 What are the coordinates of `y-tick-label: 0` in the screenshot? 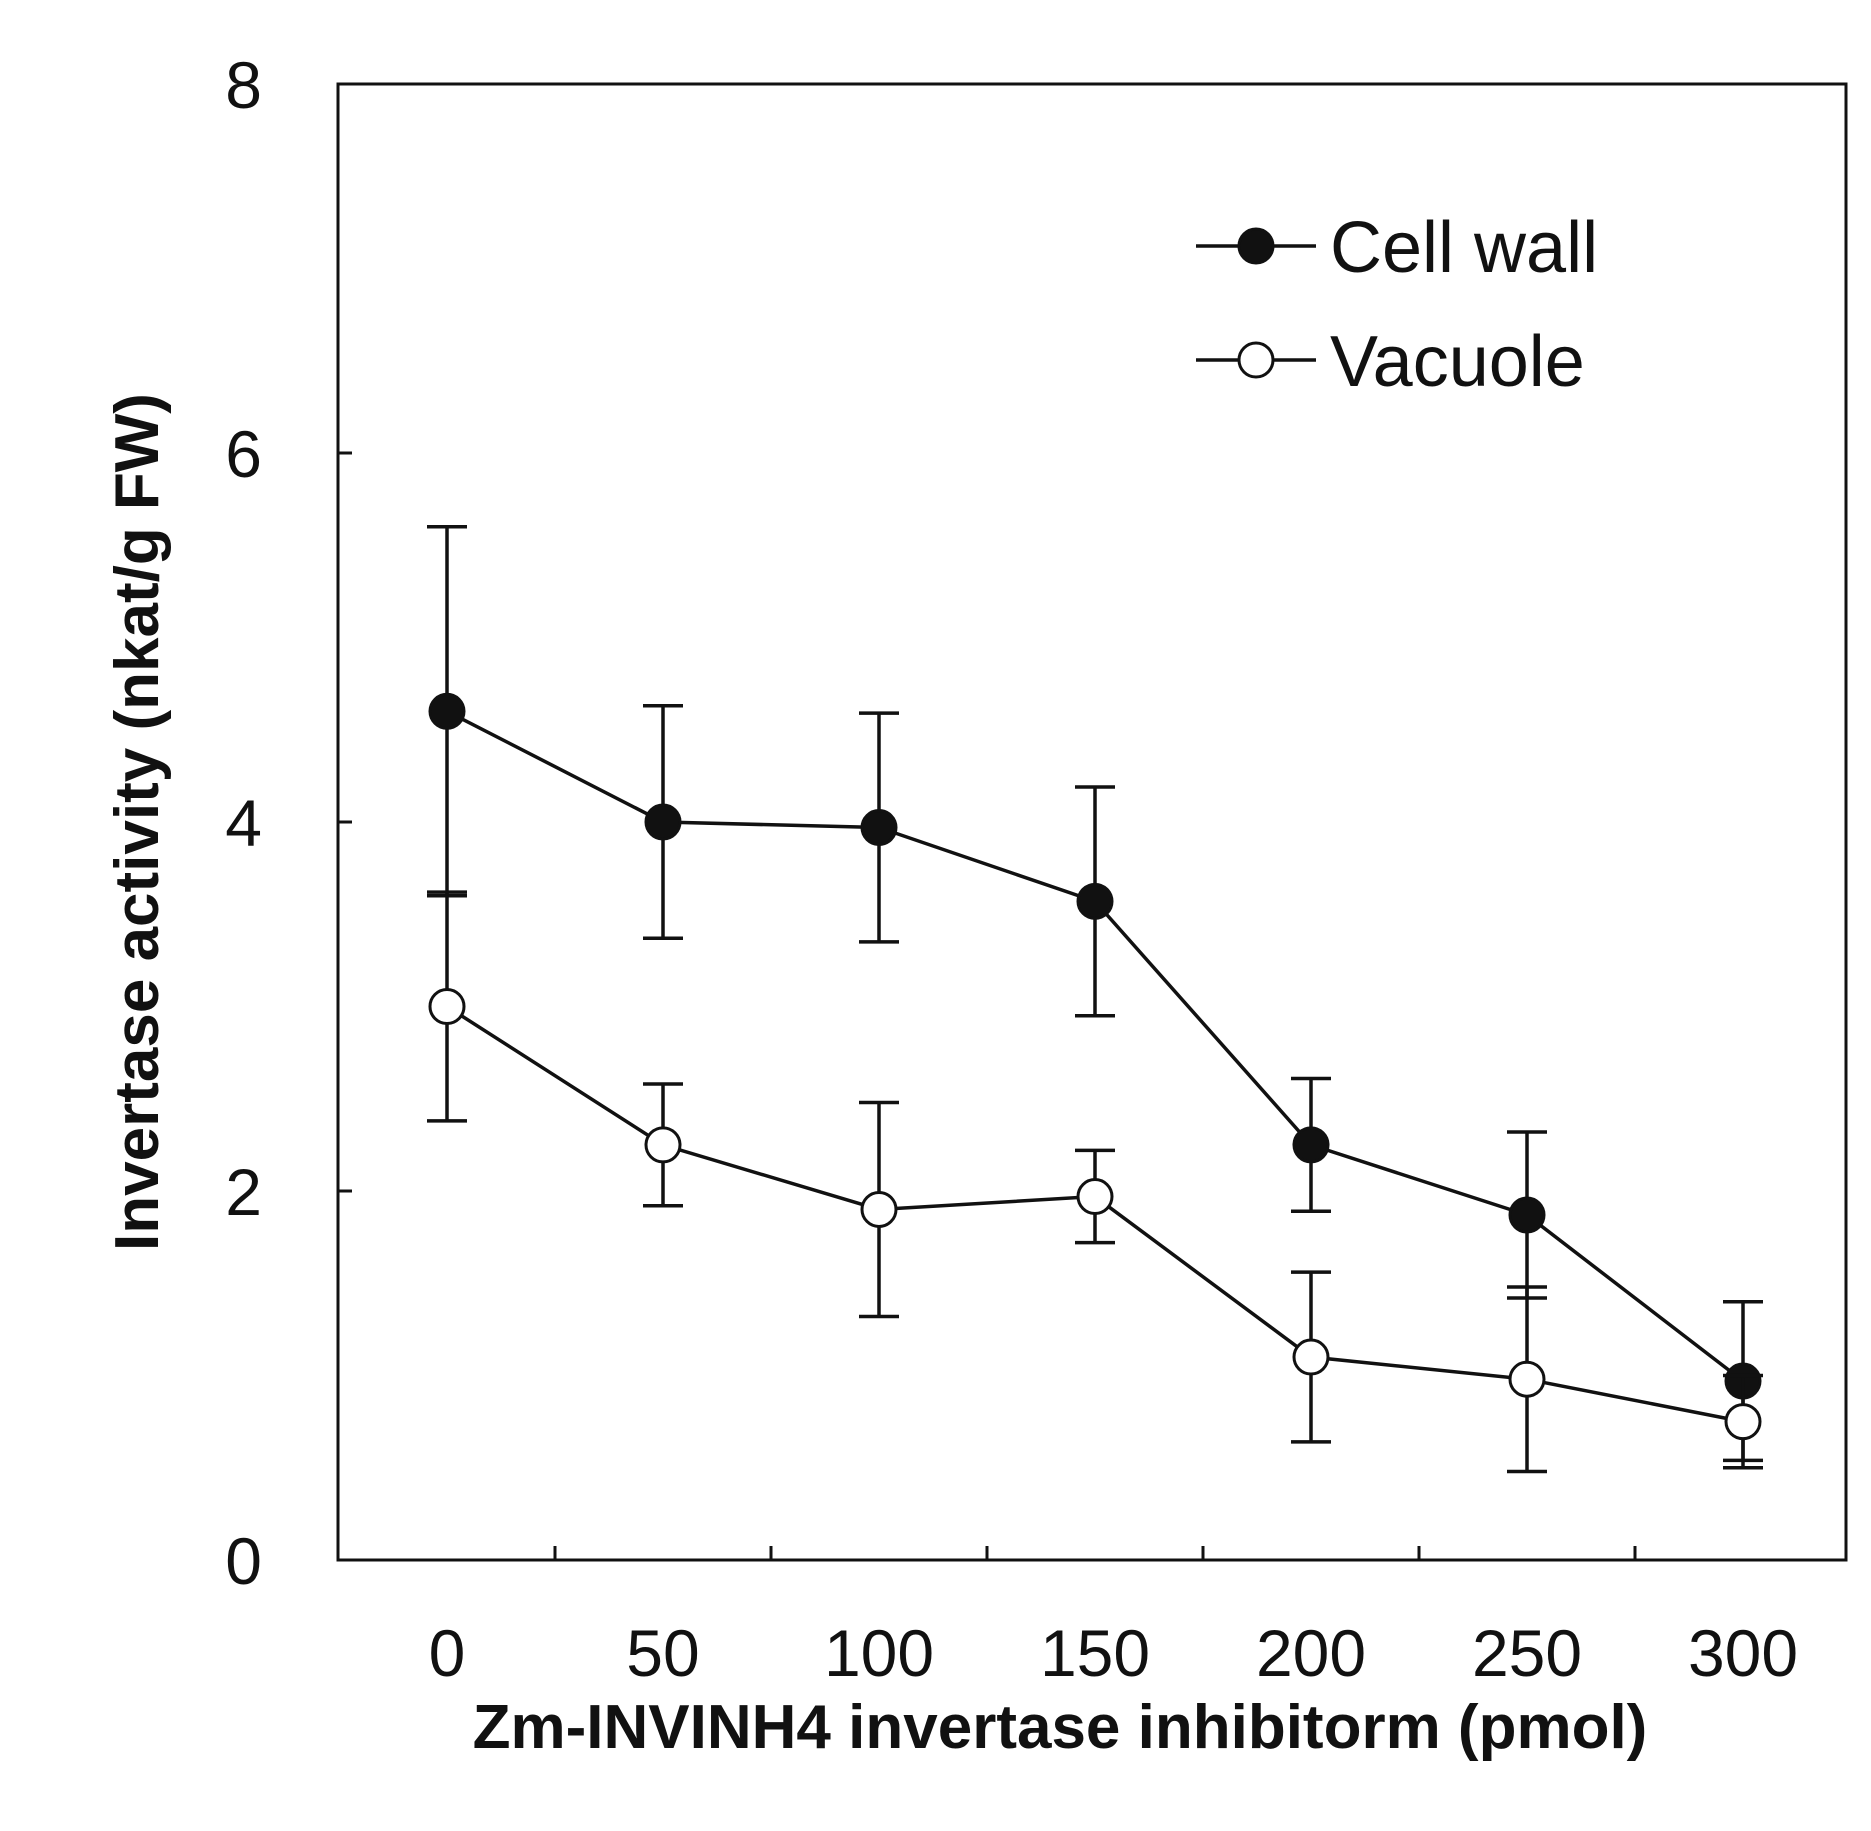 It's located at (243, 1561).